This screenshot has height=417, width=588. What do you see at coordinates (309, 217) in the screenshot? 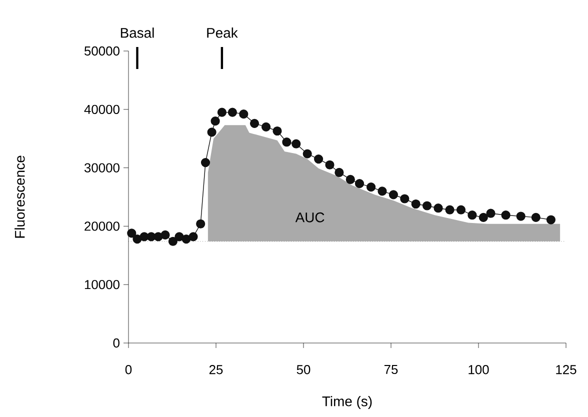
I see `annotation: AUC` at bounding box center [309, 217].